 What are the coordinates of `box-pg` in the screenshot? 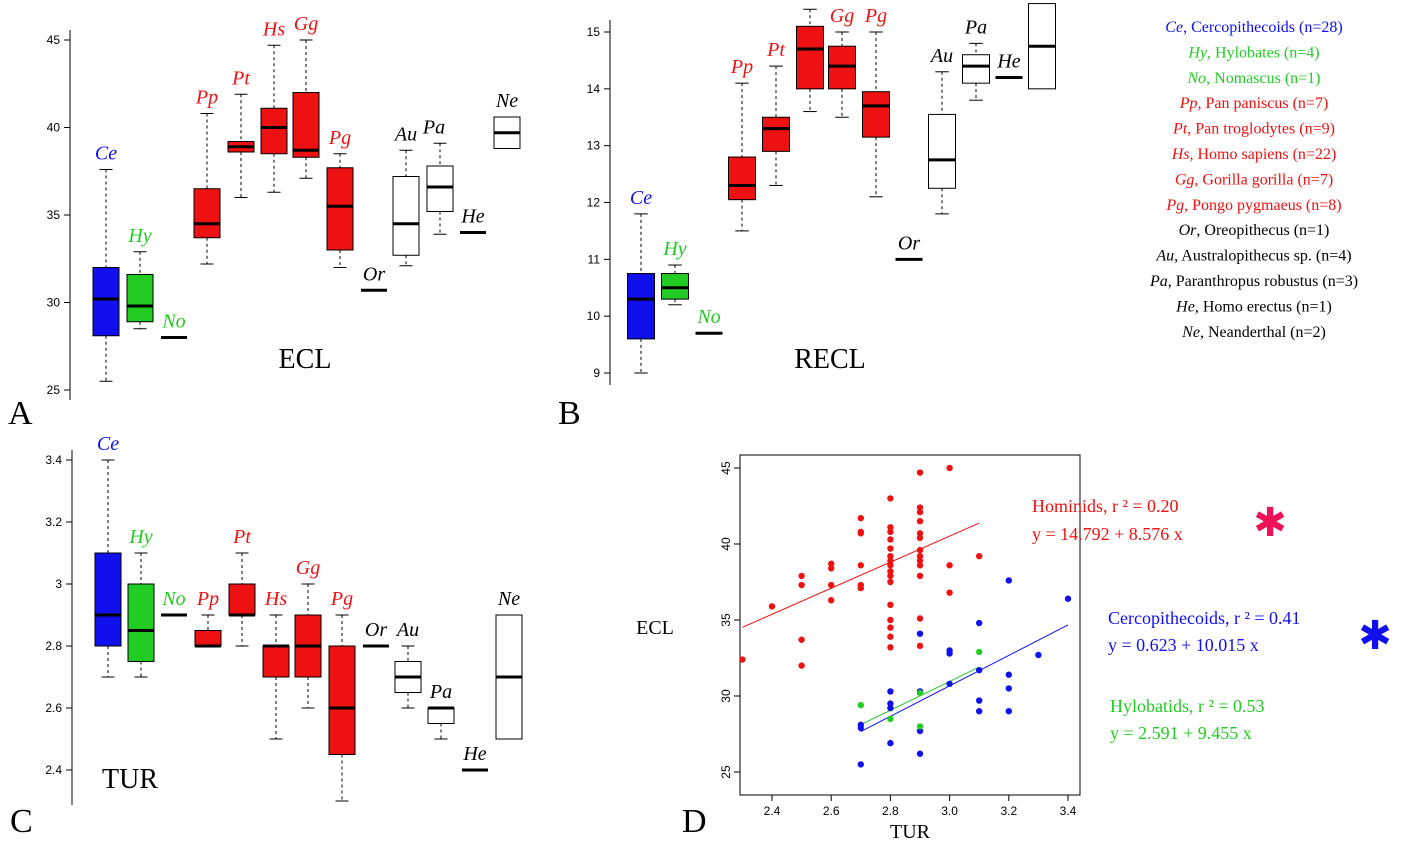 It's located at (340, 209).